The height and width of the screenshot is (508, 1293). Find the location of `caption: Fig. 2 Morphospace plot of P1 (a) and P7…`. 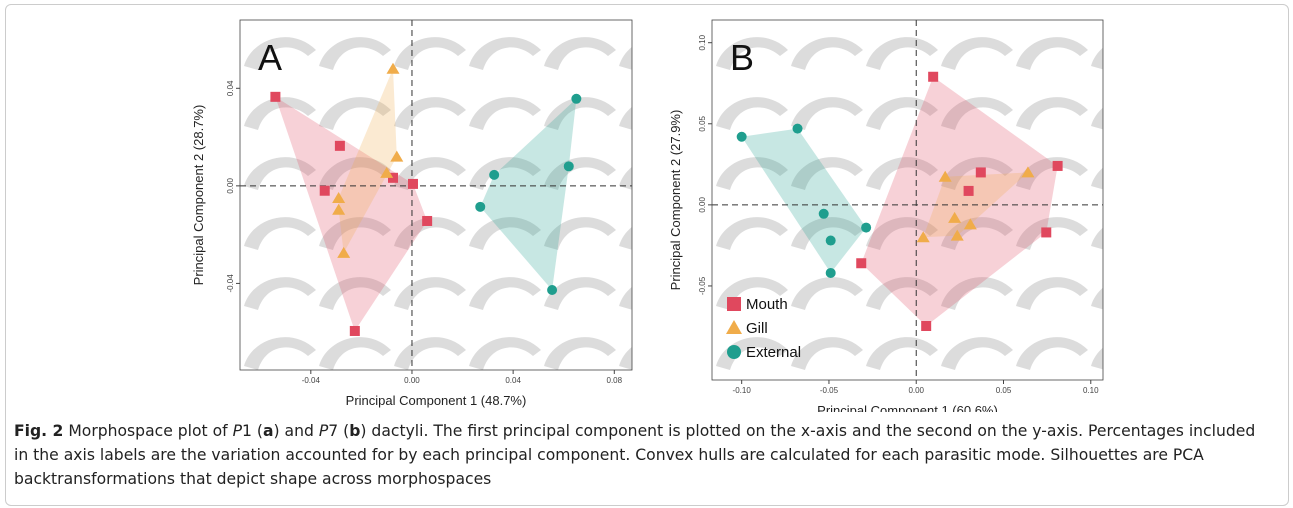

caption: Fig. 2 Morphospace plot of P1 (a) and P7… is located at coordinates (639, 455).